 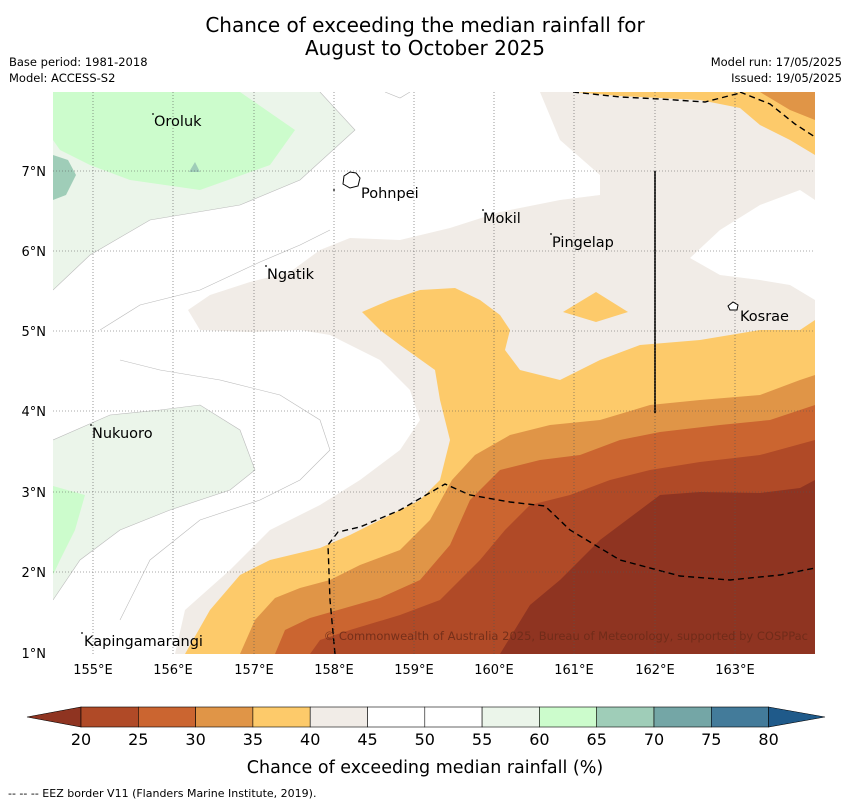 What do you see at coordinates (178, 122) in the screenshot?
I see `label-oroluk: Oroluk` at bounding box center [178, 122].